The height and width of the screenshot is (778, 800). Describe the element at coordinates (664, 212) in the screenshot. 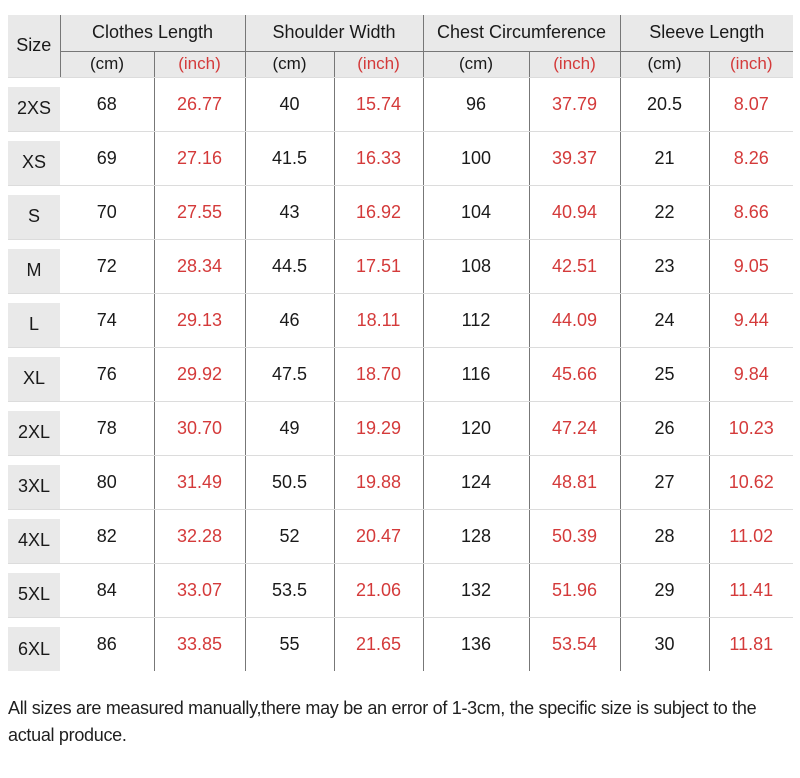

I see `sleeve-cm-cell: 22` at that location.